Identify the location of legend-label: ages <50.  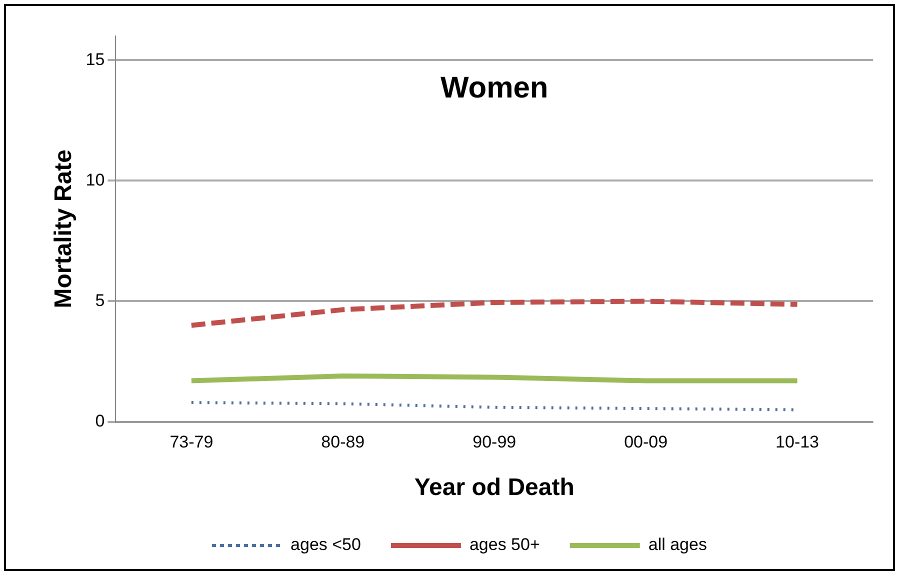
(325, 544).